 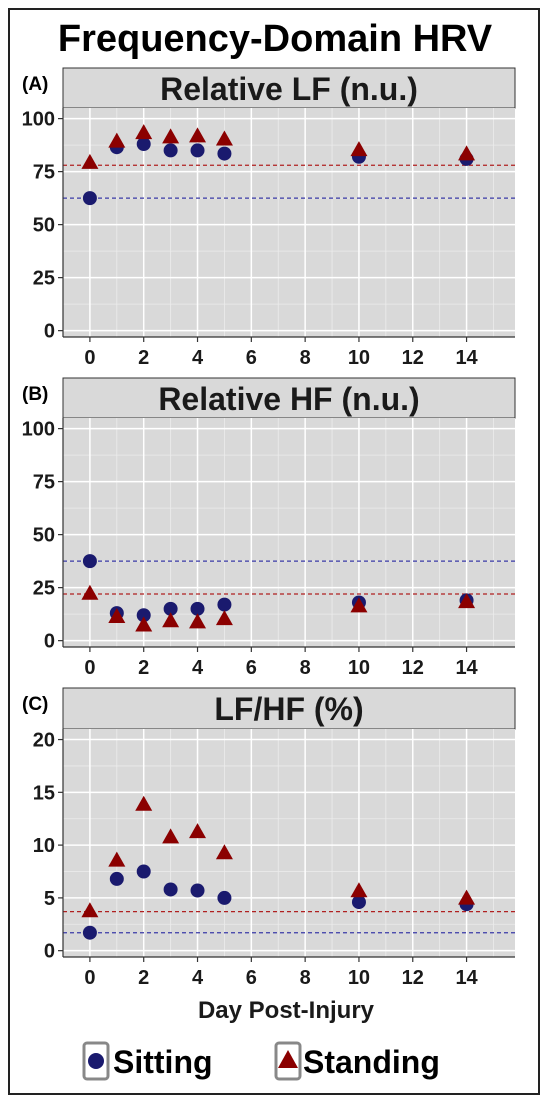 What do you see at coordinates (286, 1010) in the screenshot?
I see `x-axis-title: Day Post-Injury` at bounding box center [286, 1010].